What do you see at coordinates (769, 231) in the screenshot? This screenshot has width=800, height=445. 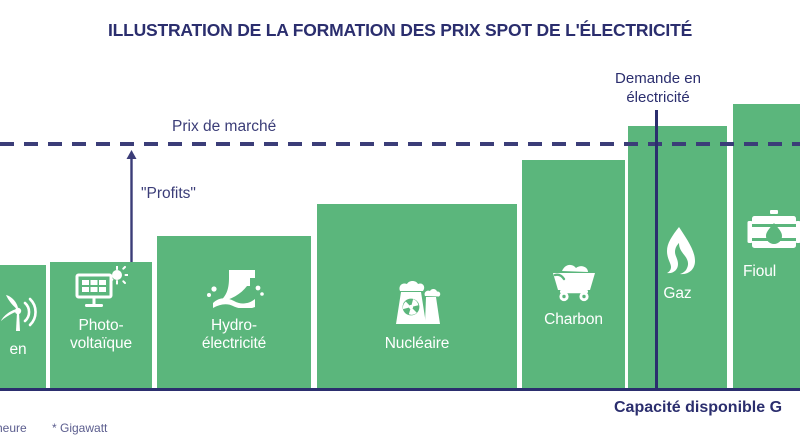 I see `oil-barrel-icon` at bounding box center [769, 231].